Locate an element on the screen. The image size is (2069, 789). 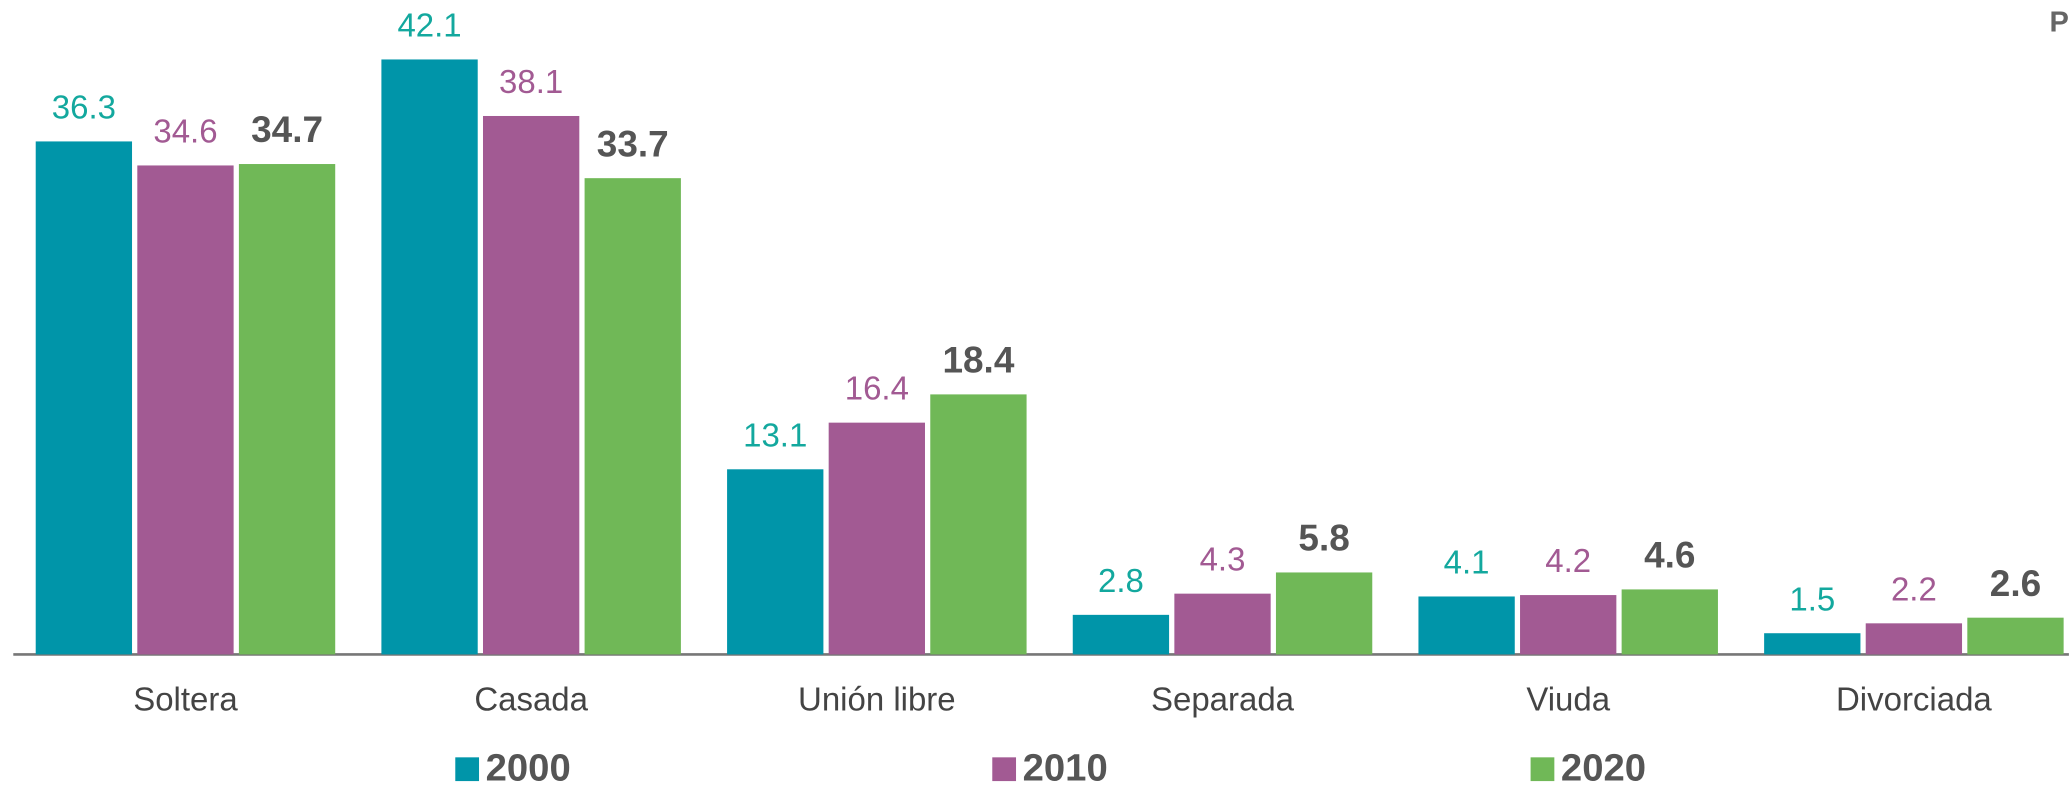
data-label: 1.5 is located at coordinates (1812, 598).